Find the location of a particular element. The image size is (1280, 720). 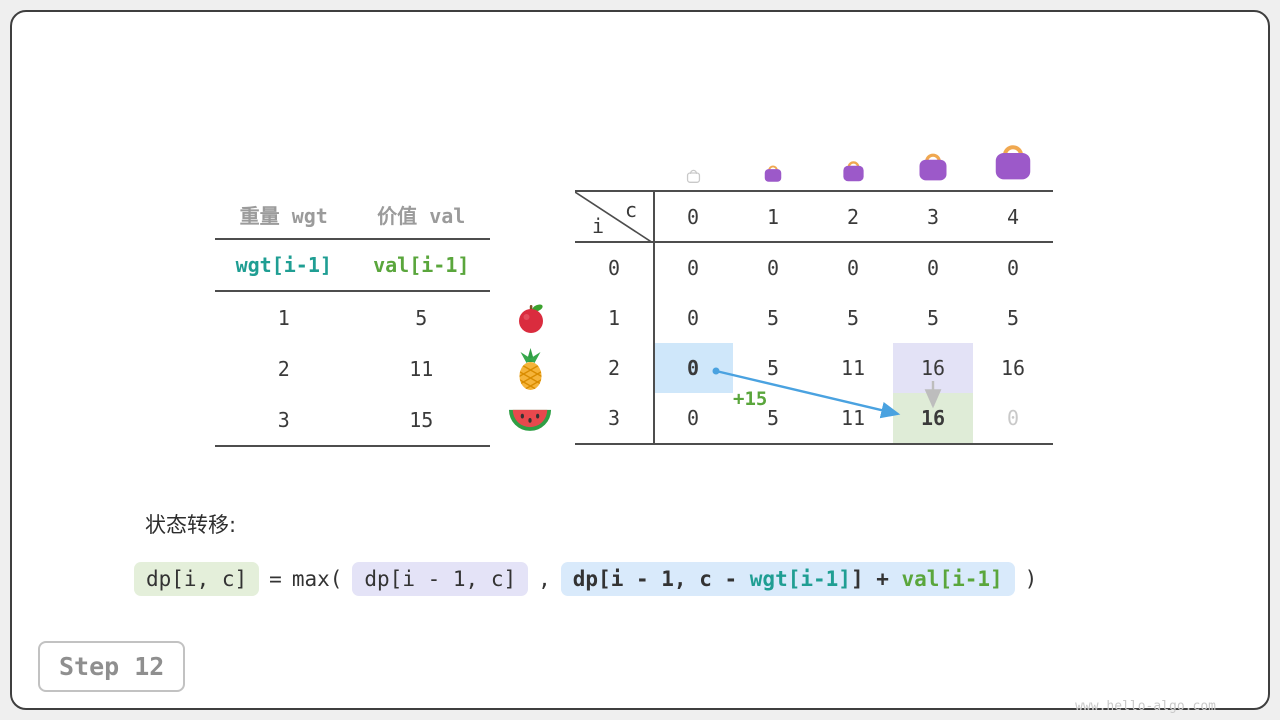

dp-col-header: 4 is located at coordinates (1013, 216).